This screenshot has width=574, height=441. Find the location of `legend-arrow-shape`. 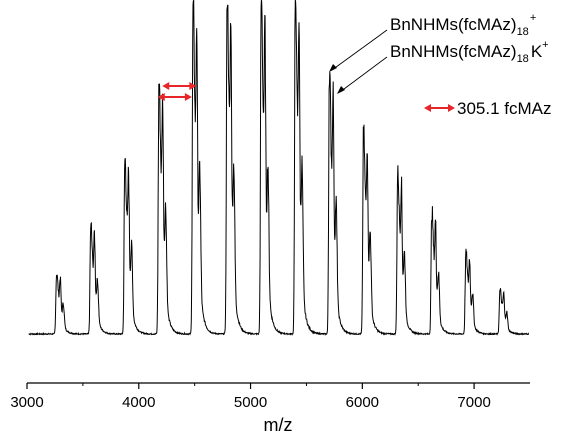

legend-arrow-shape is located at coordinates (439, 108).